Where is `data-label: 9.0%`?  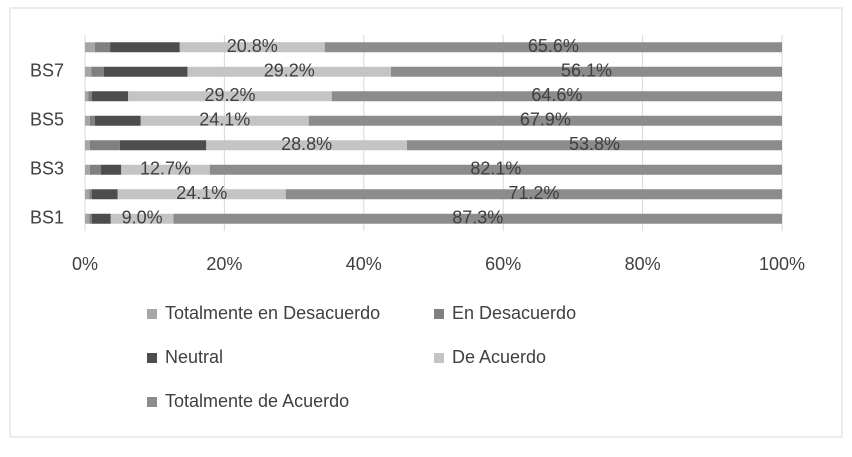
data-label: 9.0% is located at coordinates (142, 218).